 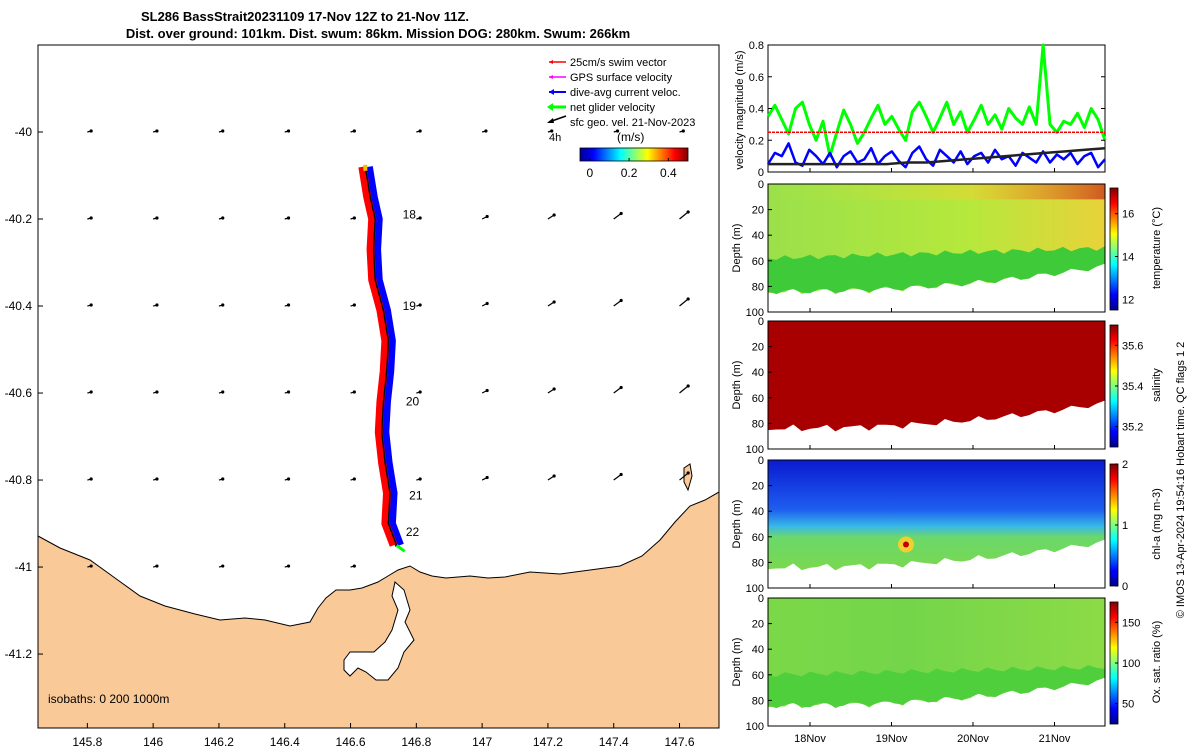 What do you see at coordinates (1128, 215) in the screenshot?
I see `section-colorbar-tick-label: 16` at bounding box center [1128, 215].